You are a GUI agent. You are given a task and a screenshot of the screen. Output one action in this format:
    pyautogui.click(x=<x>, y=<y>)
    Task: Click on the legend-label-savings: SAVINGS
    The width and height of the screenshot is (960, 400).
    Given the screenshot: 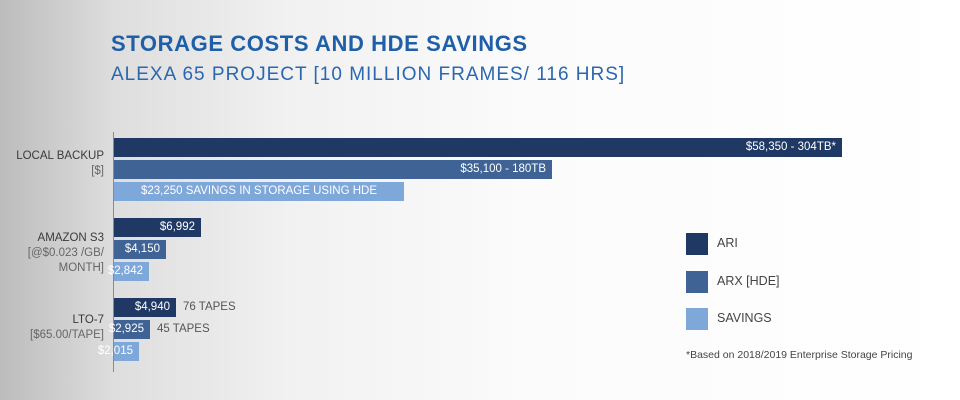 What is the action you would take?
    pyautogui.click(x=744, y=318)
    